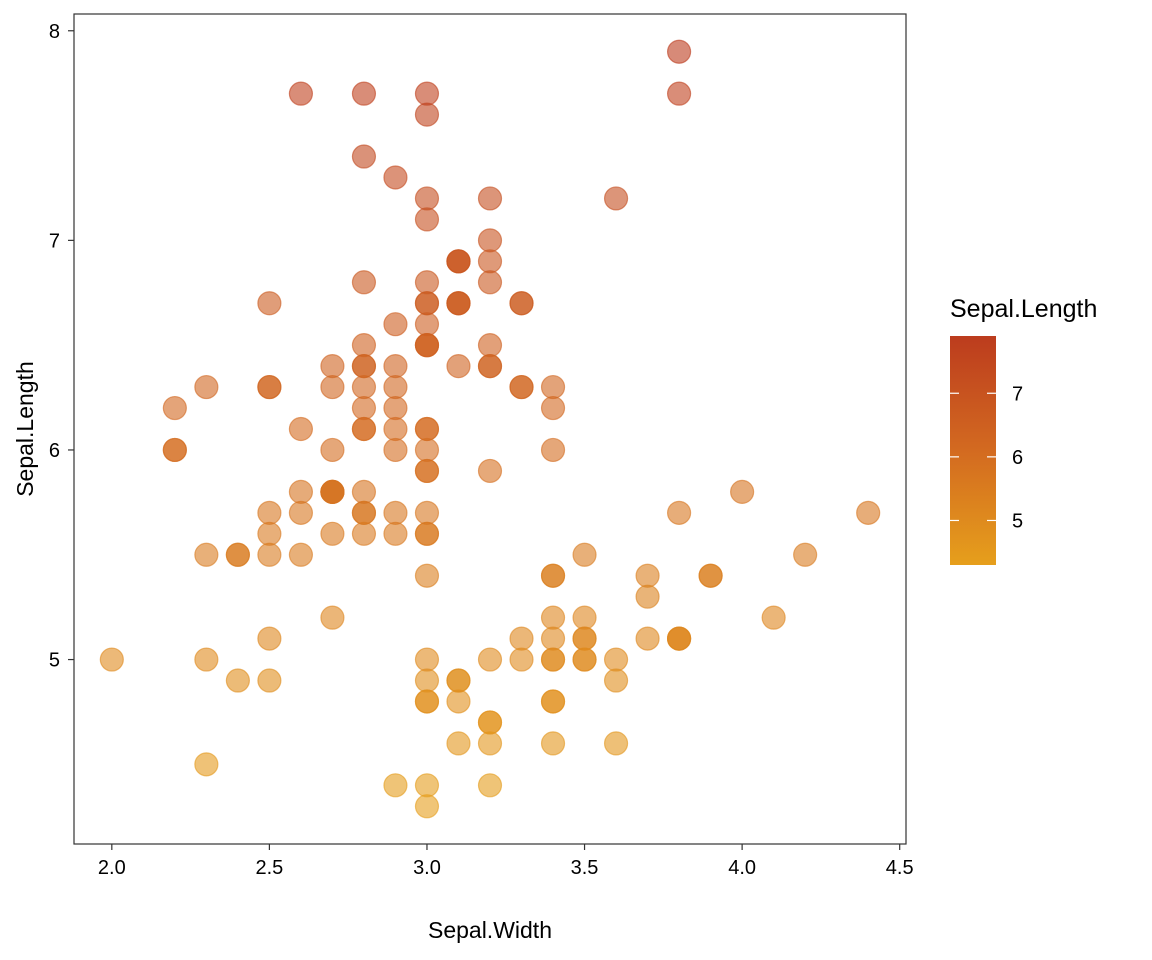 This screenshot has height=960, width=1152. Describe the element at coordinates (1023, 430) in the screenshot. I see `legend: Sepal.Length 5 6 7` at that location.